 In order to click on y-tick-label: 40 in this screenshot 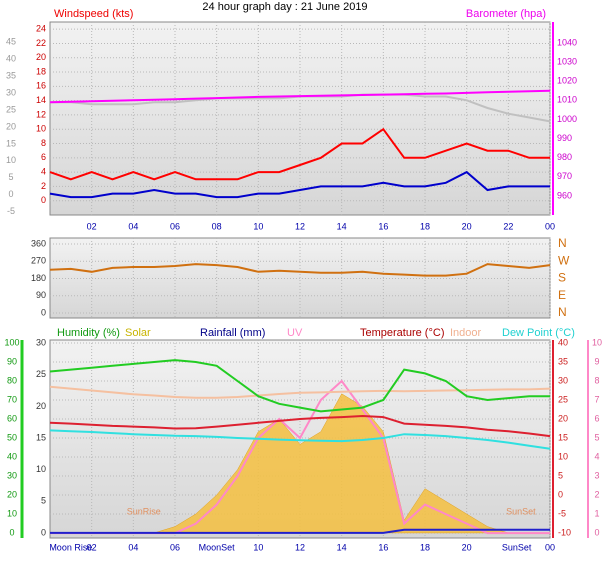, I will do `click(12, 456)`.